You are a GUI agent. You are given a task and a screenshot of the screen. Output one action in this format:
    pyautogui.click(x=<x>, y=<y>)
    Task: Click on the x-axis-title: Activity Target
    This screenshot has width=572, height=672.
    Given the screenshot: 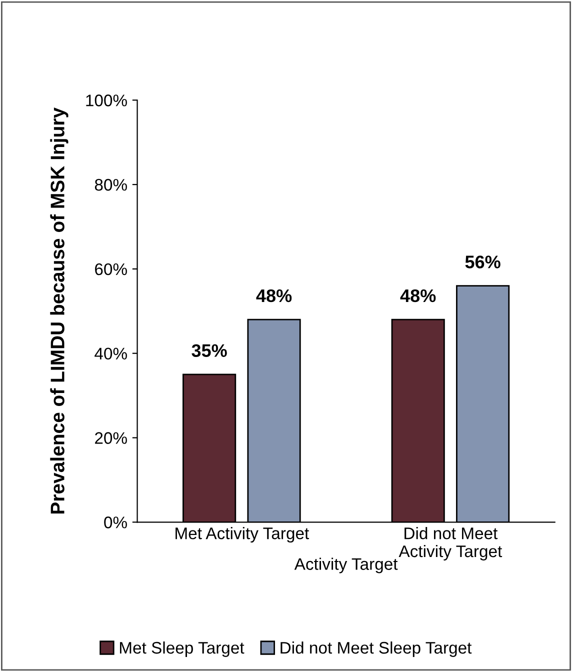 What is the action you would take?
    pyautogui.click(x=346, y=566)
    